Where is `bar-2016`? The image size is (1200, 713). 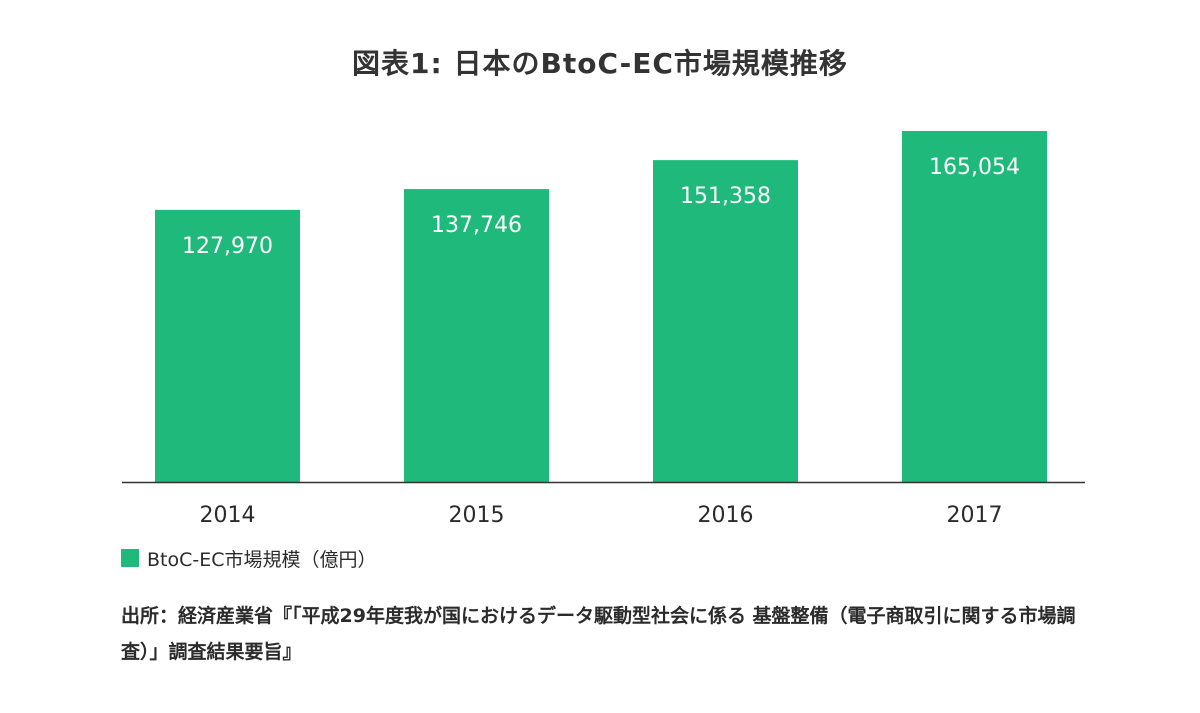 bar-2016 is located at coordinates (725, 321).